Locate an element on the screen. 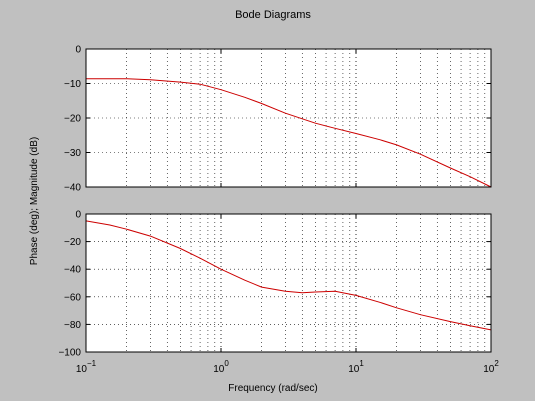 The image size is (535, 401). phase-ytick-label: −60 is located at coordinates (72, 297).